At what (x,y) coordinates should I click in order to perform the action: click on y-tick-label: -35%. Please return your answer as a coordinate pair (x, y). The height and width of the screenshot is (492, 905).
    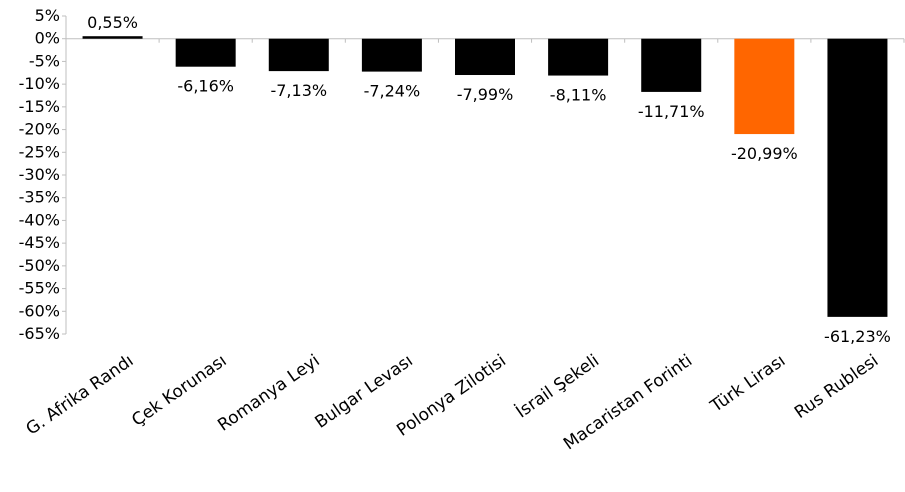
    Looking at the image, I should click on (39, 197).